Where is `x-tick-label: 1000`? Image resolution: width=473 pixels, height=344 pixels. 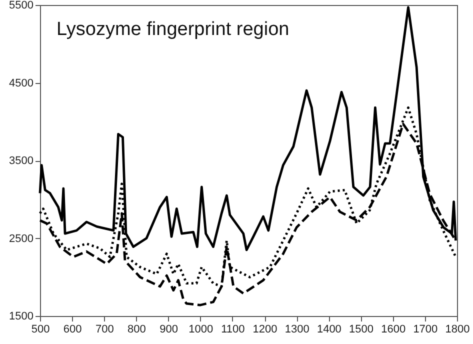 x-tick-label: 1000 is located at coordinates (201, 330).